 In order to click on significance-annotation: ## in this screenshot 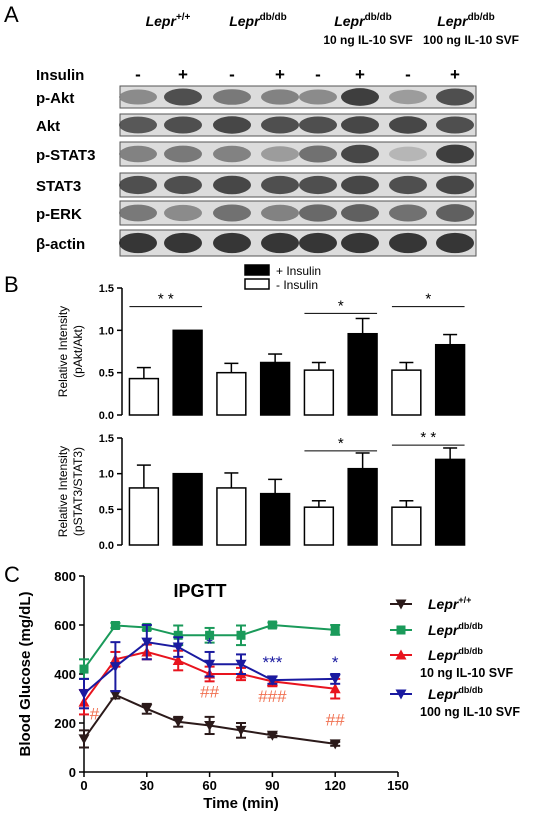, I will do `click(209, 691)`.